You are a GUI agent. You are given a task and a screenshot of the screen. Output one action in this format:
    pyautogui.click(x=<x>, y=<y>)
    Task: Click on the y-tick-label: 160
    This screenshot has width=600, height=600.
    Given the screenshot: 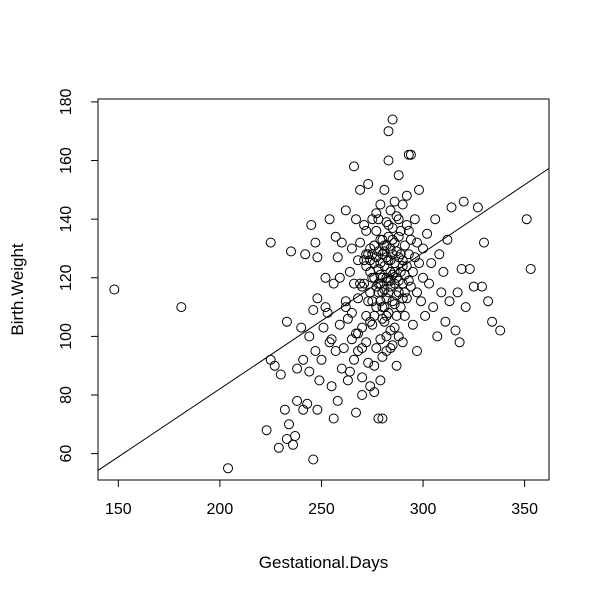 What is the action you would take?
    pyautogui.click(x=66, y=160)
    